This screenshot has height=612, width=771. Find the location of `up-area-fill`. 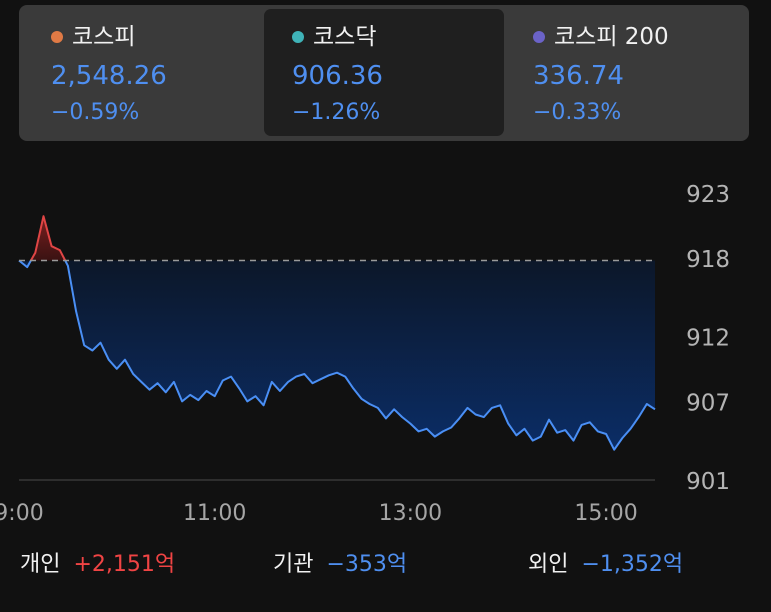

up-area-fill is located at coordinates (48, 238).